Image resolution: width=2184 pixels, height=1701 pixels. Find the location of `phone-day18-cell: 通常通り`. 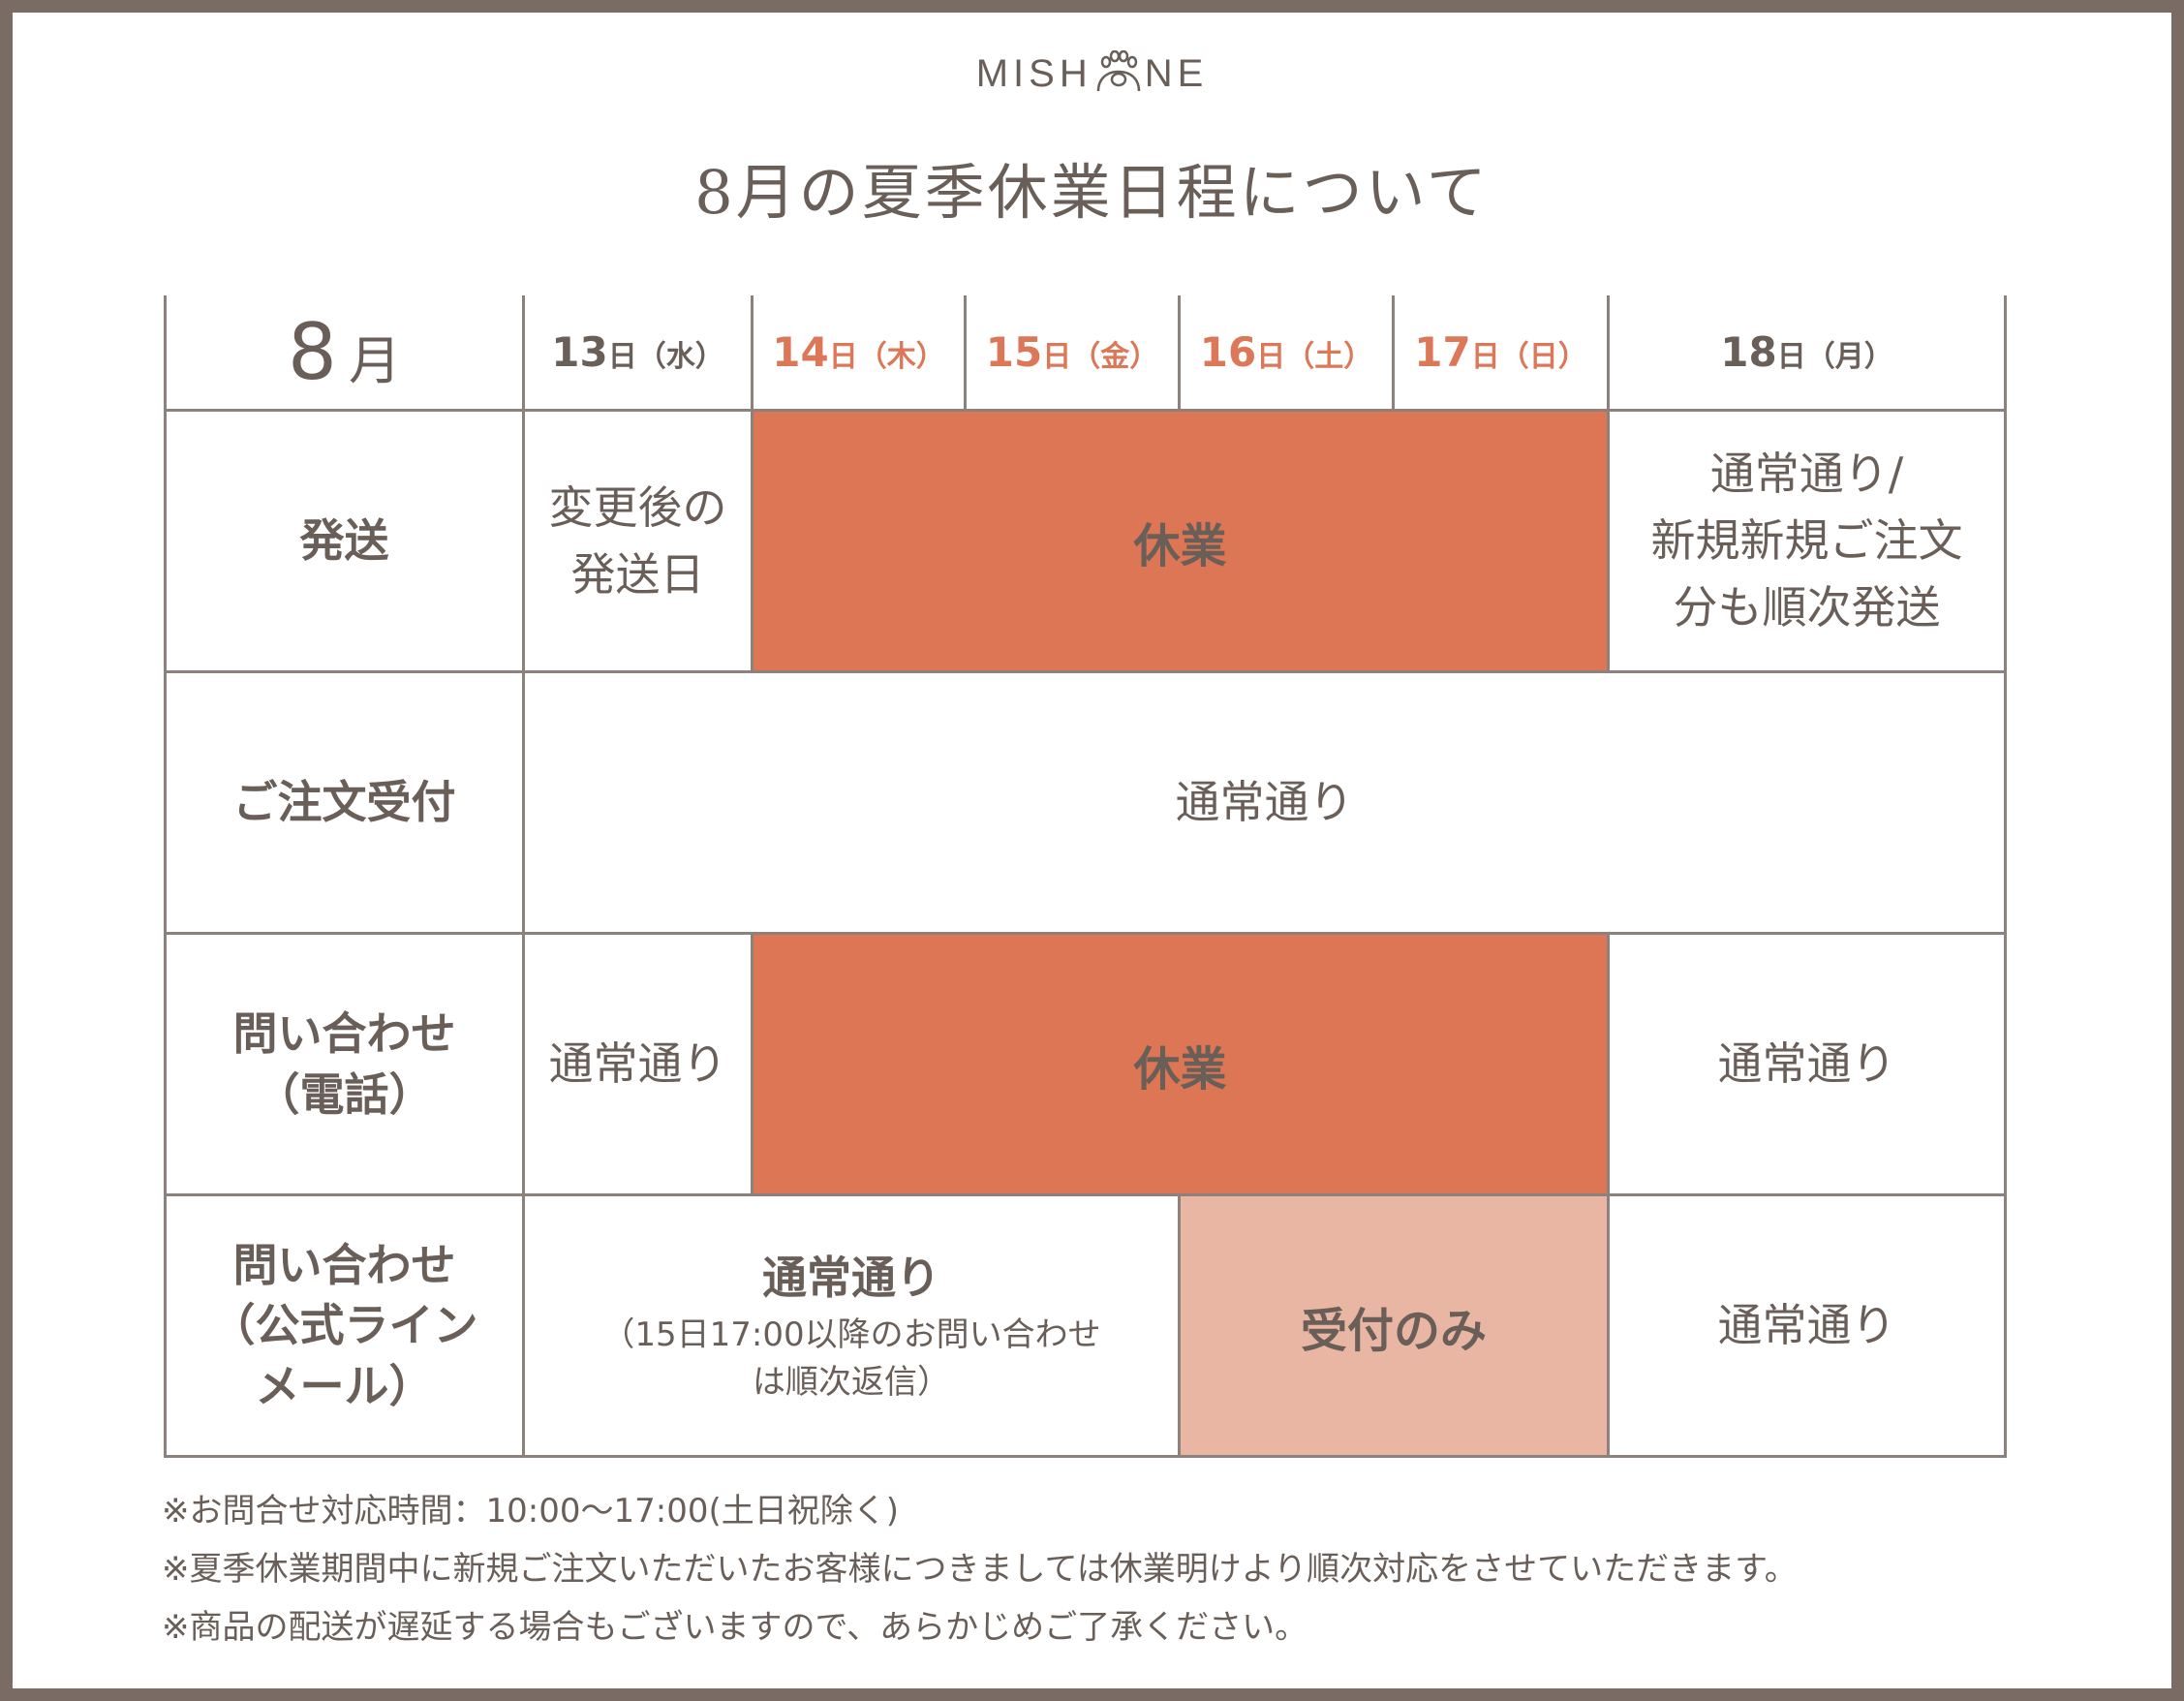

phone-day18-cell: 通常通り is located at coordinates (1807, 1064).